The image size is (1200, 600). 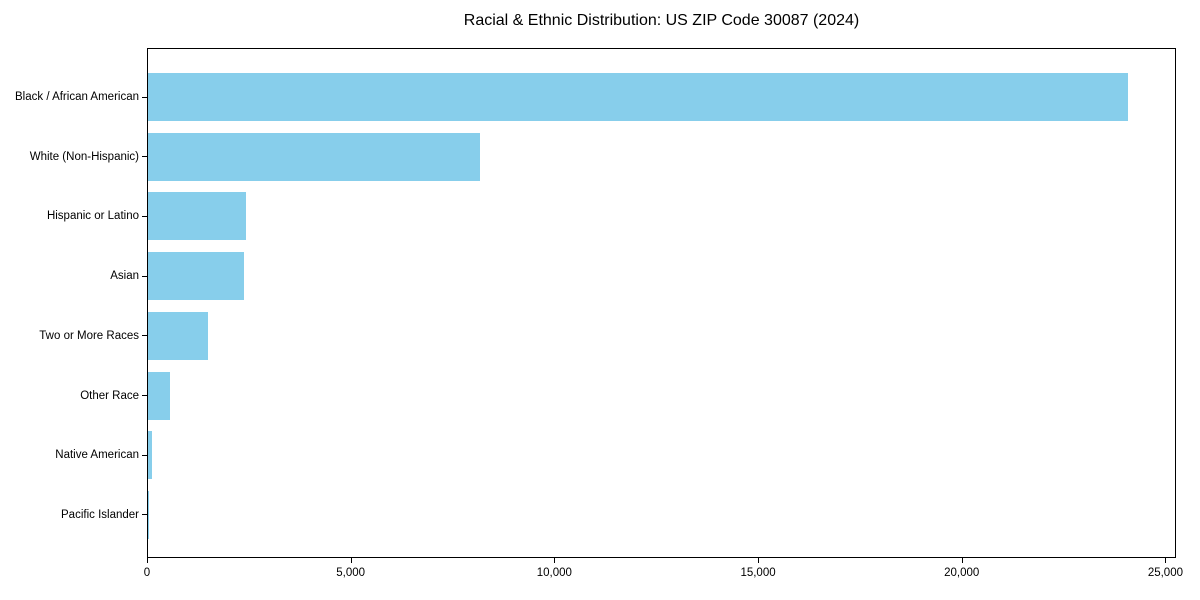 I want to click on y-axis-label: Other Race, so click(x=109, y=395).